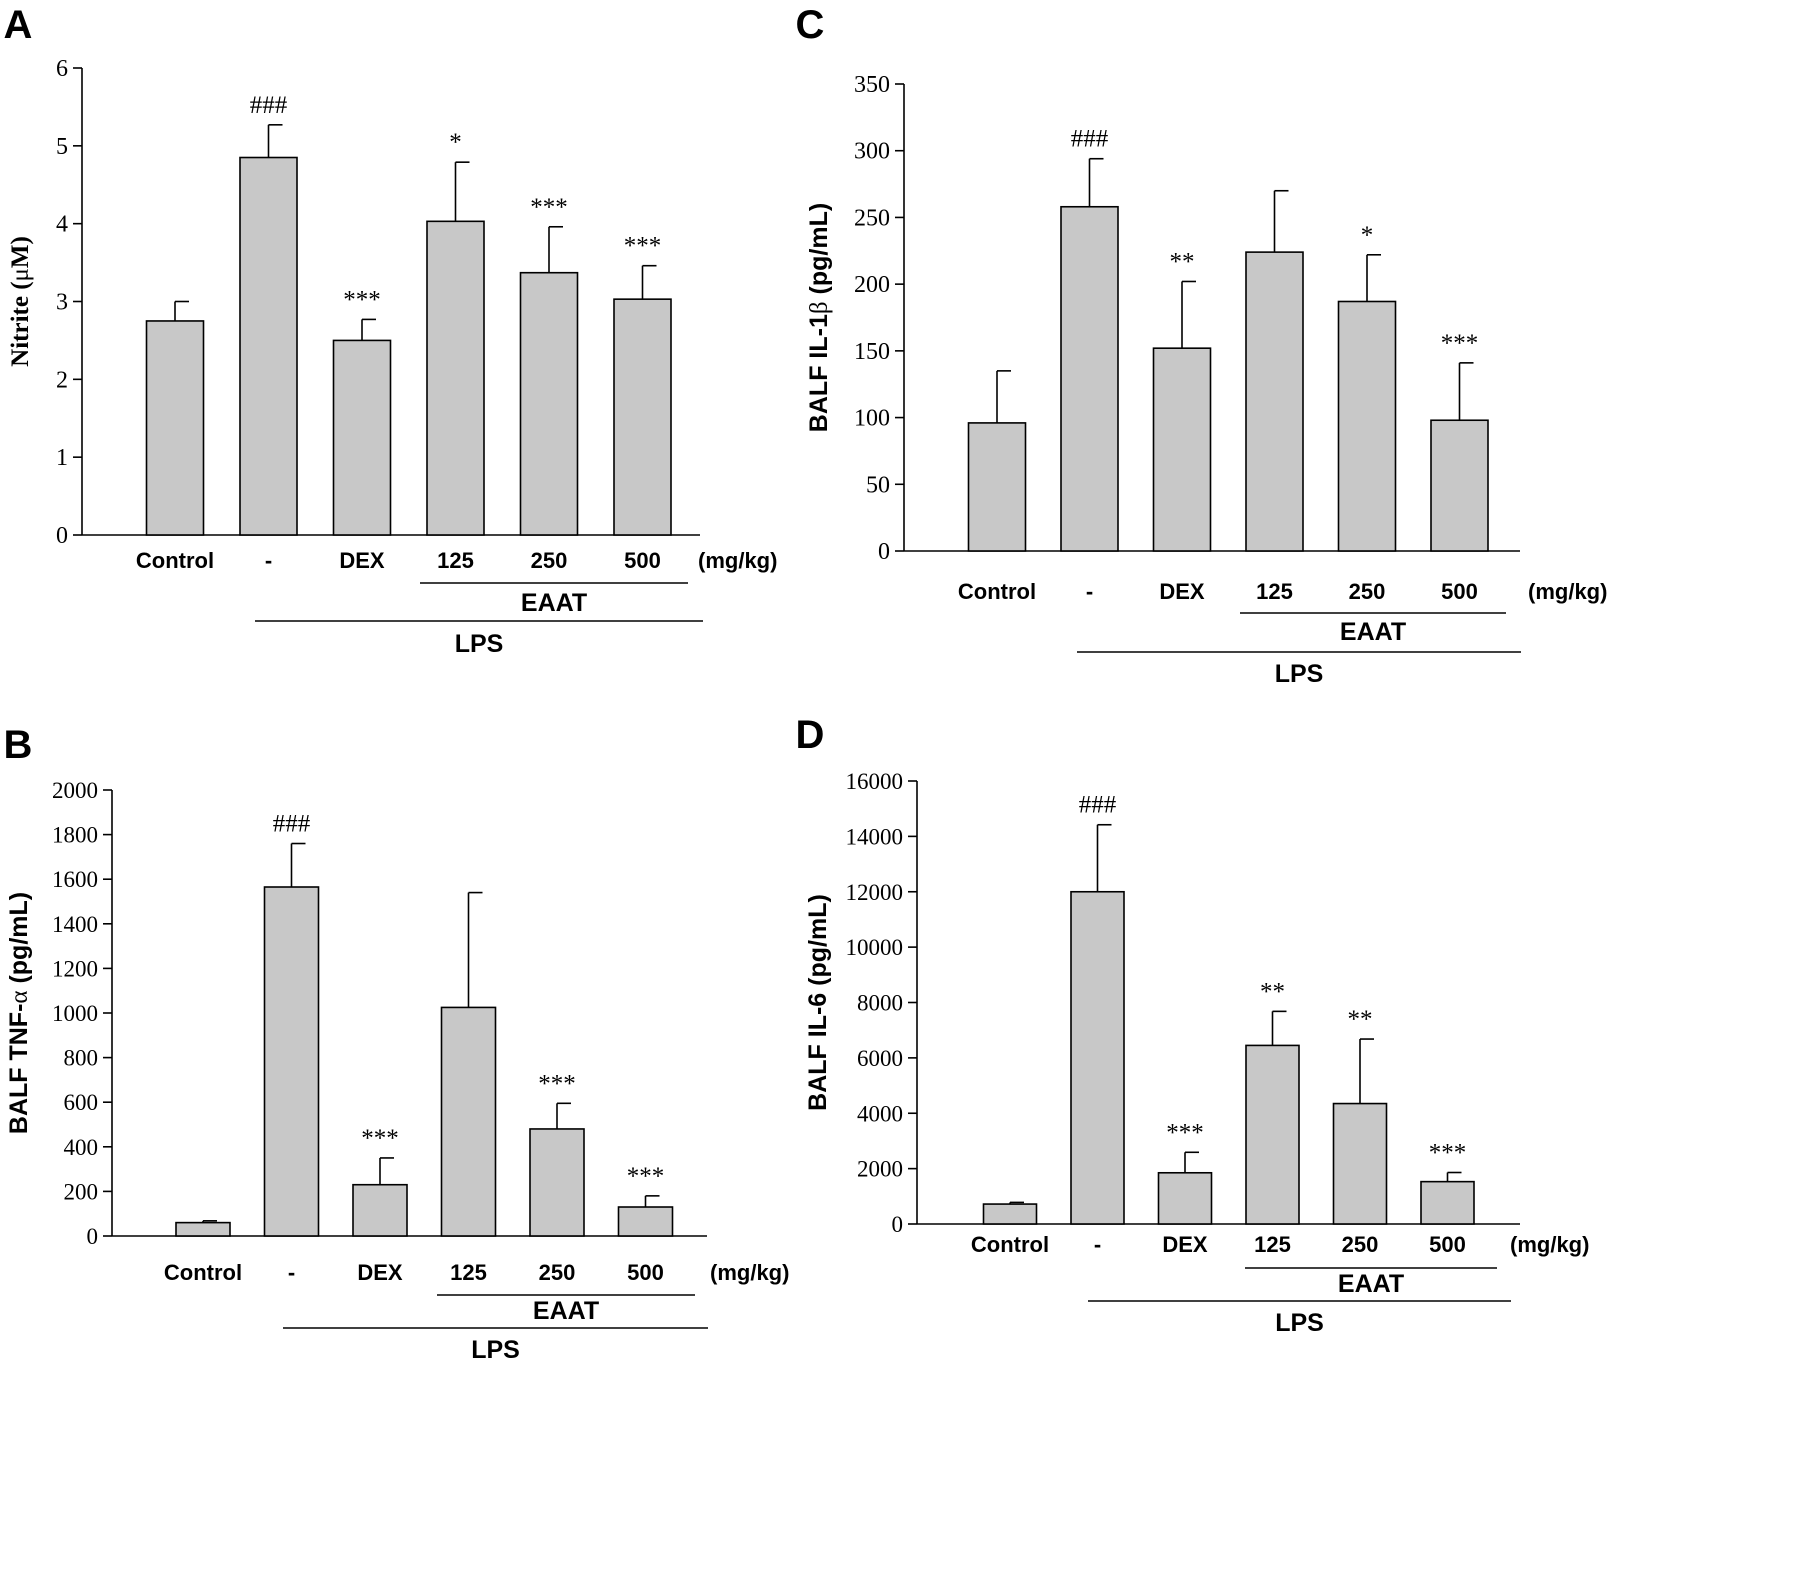  Describe the element at coordinates (819, 373) in the screenshot. I see `y-axis-title-main: BALF IL-1` at that location.